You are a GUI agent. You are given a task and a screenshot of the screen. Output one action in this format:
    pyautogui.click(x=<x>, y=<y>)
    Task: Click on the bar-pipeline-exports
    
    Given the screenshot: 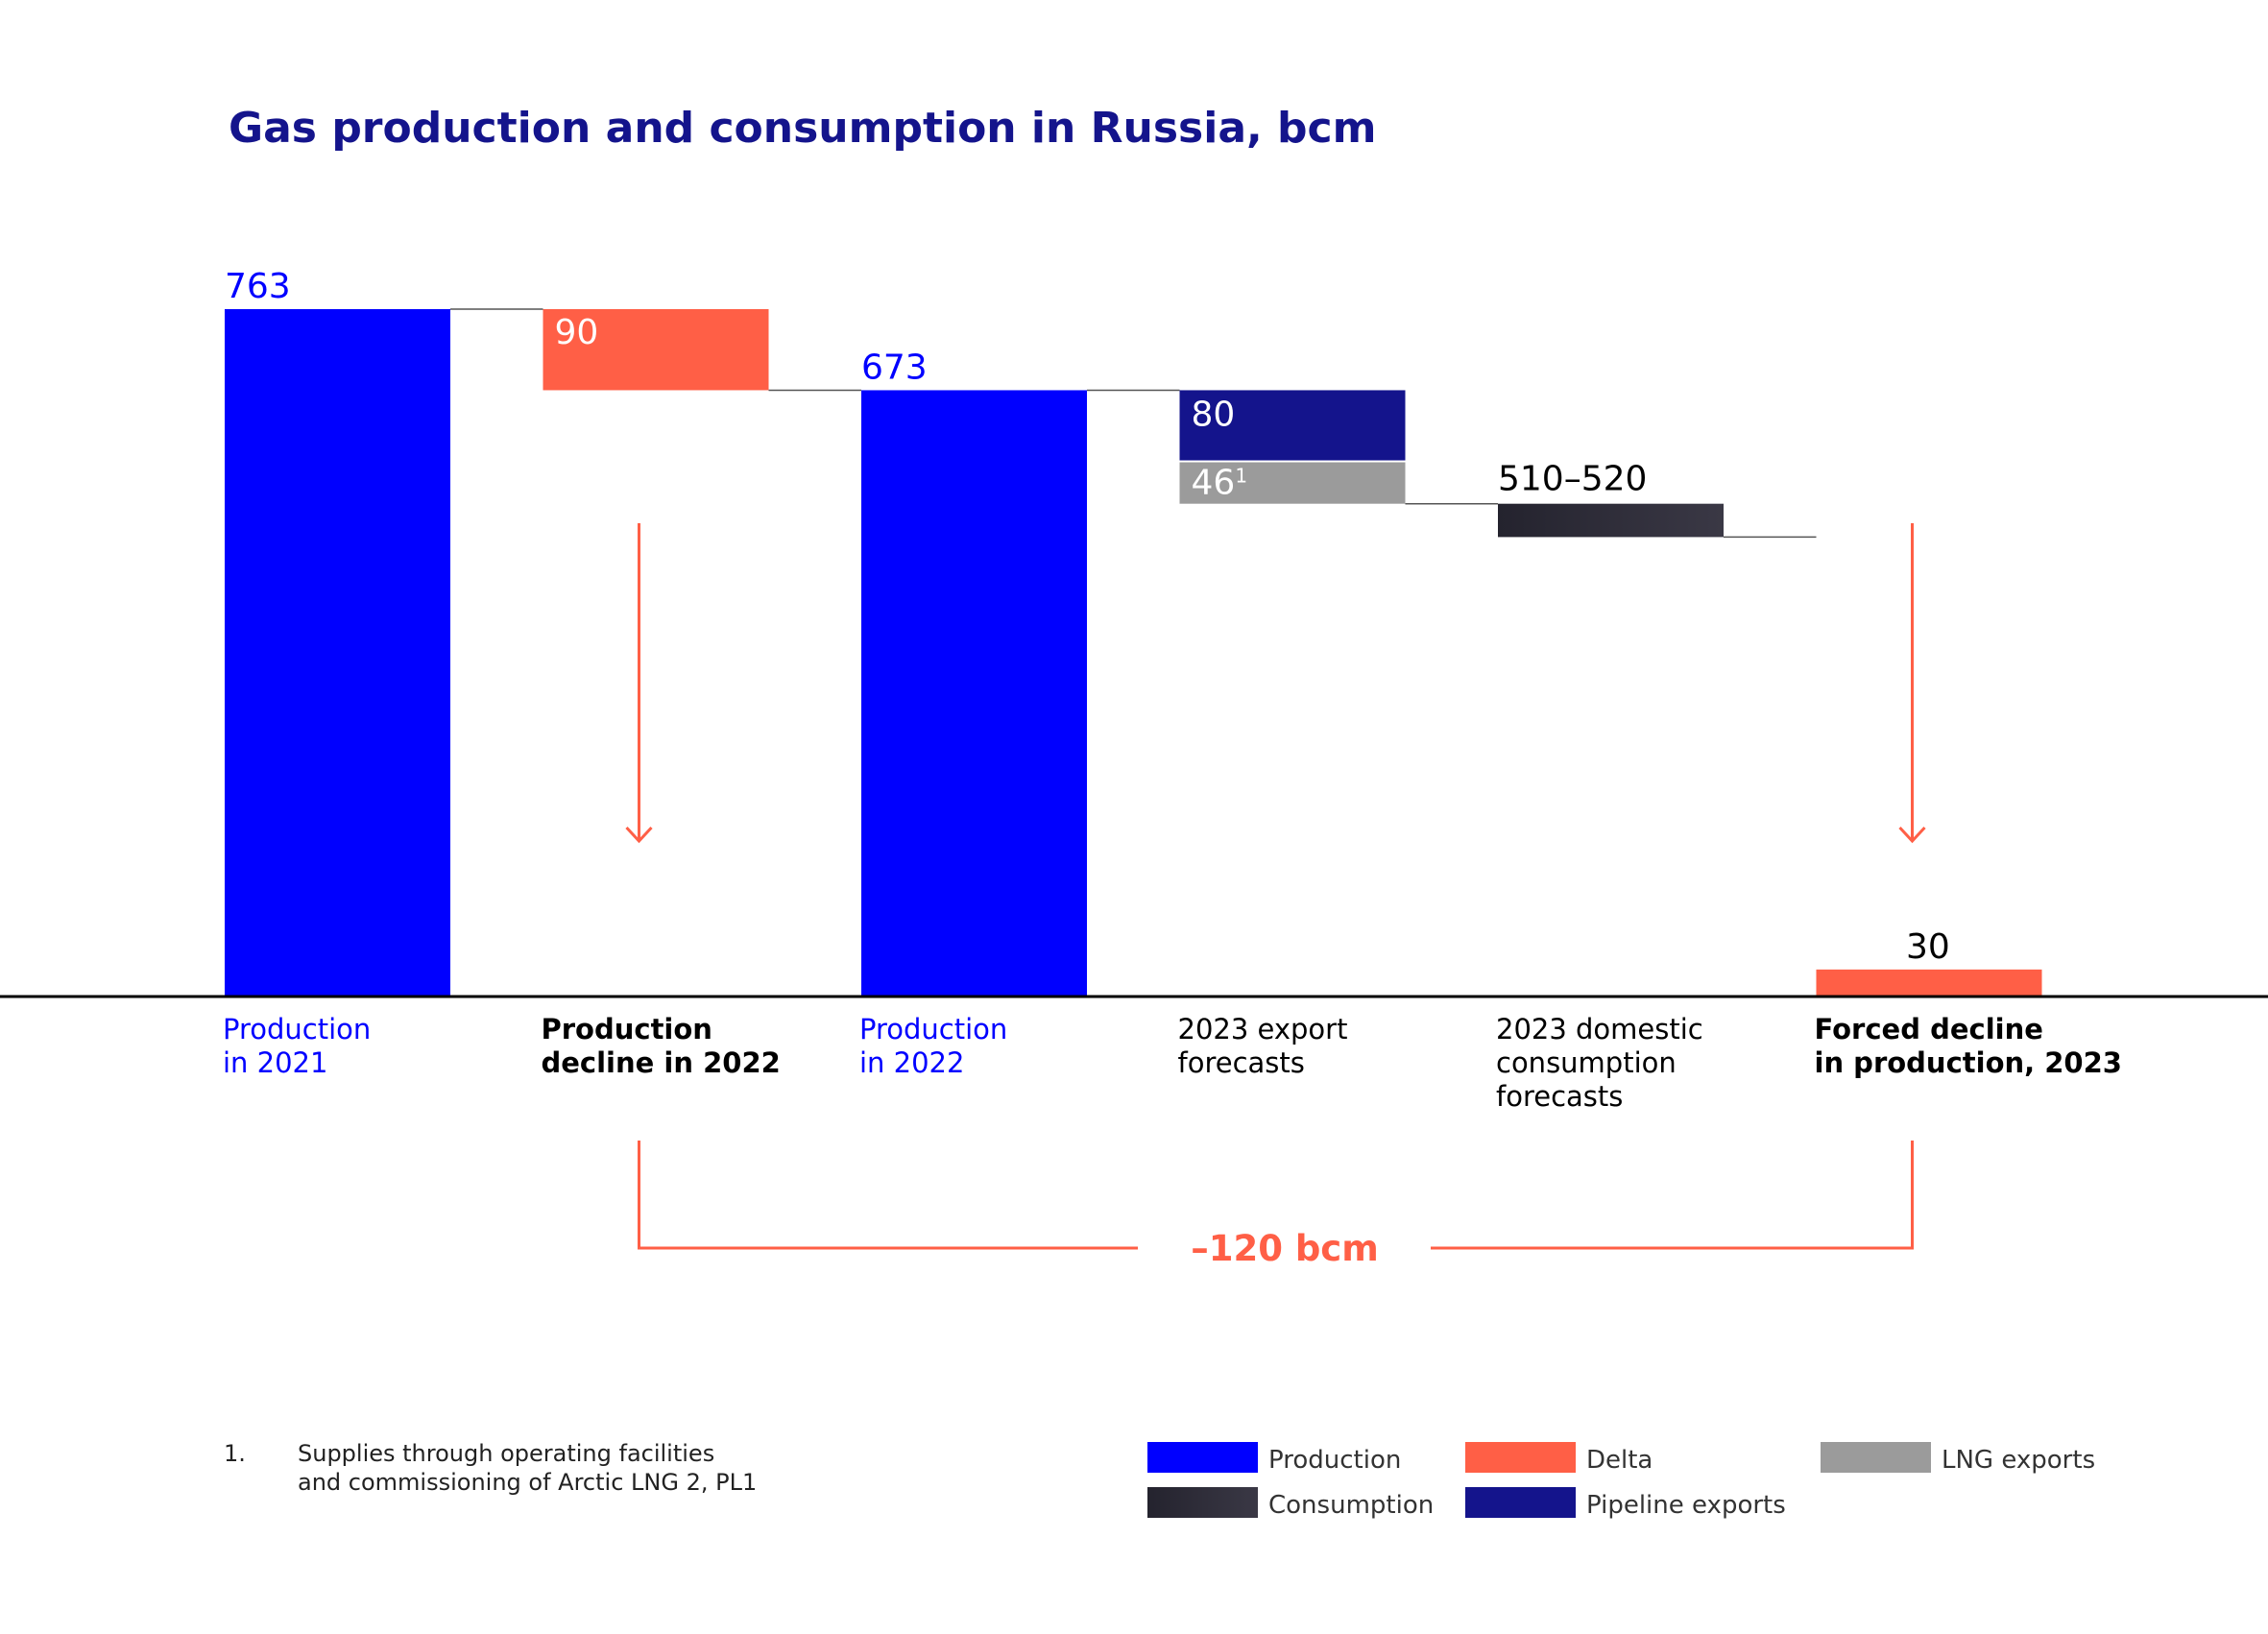 What is the action you would take?
    pyautogui.click(x=1292, y=426)
    